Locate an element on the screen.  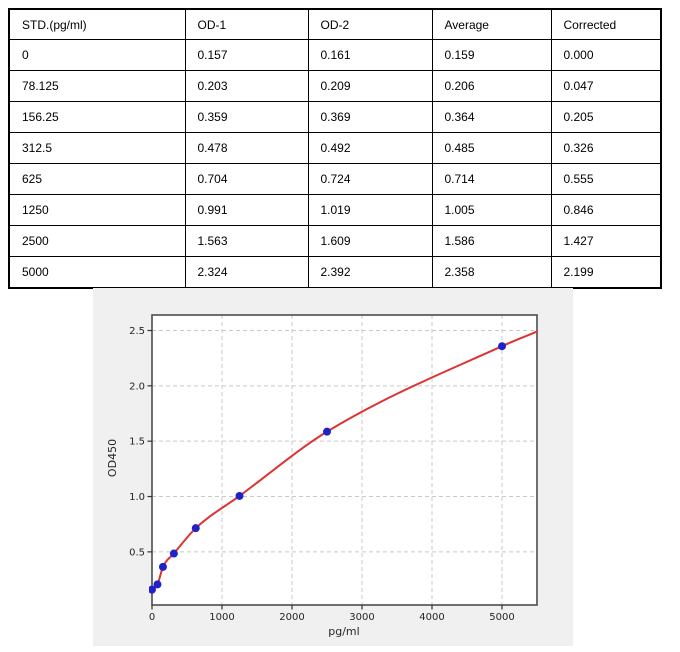
svg-text: 2.5 is located at coordinates (137, 331).